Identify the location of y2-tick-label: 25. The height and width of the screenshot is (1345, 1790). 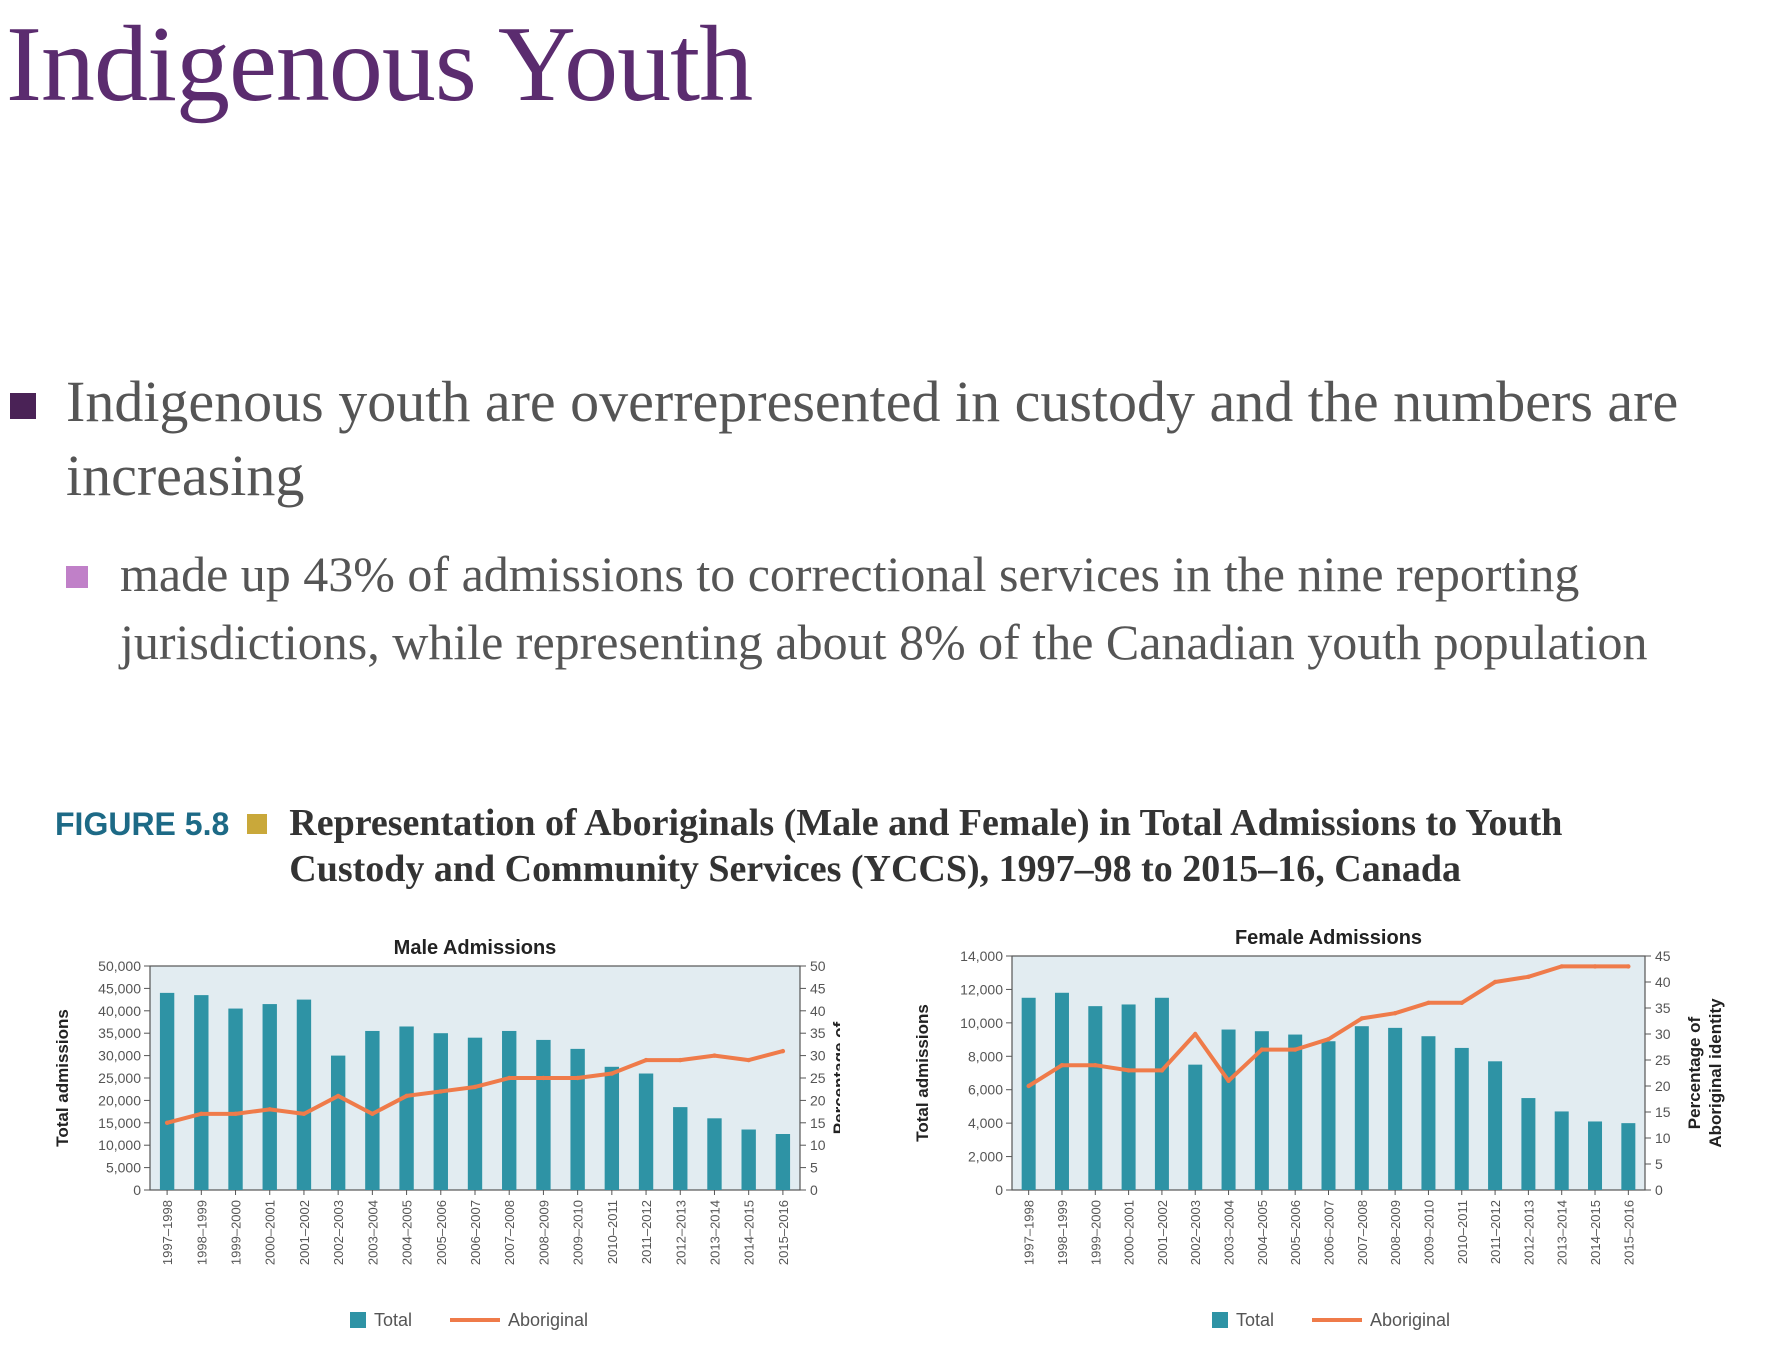
(818, 1078).